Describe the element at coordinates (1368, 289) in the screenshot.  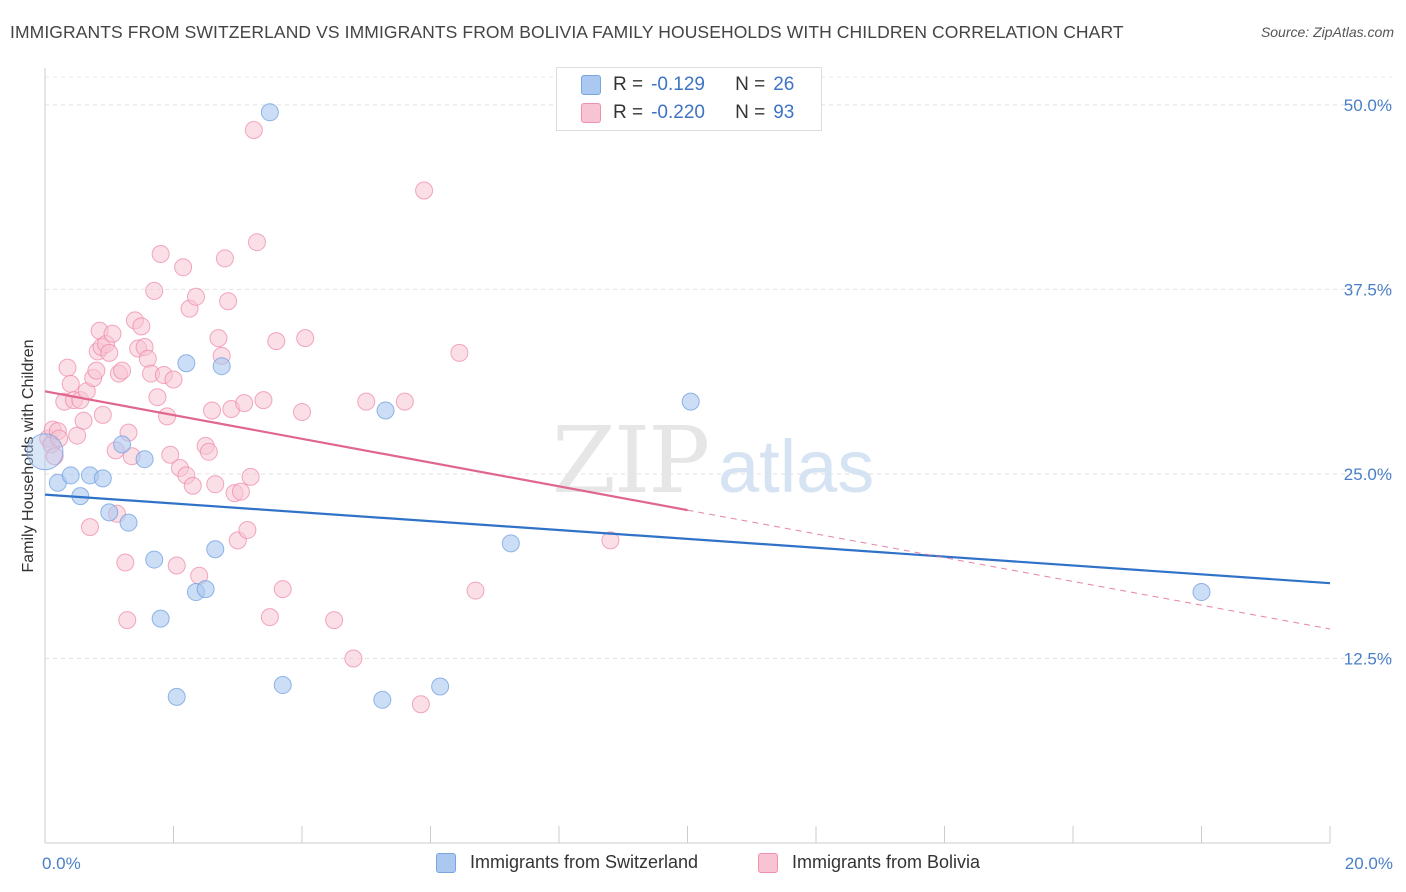
I see `y-tick-label: 37.5%` at that location.